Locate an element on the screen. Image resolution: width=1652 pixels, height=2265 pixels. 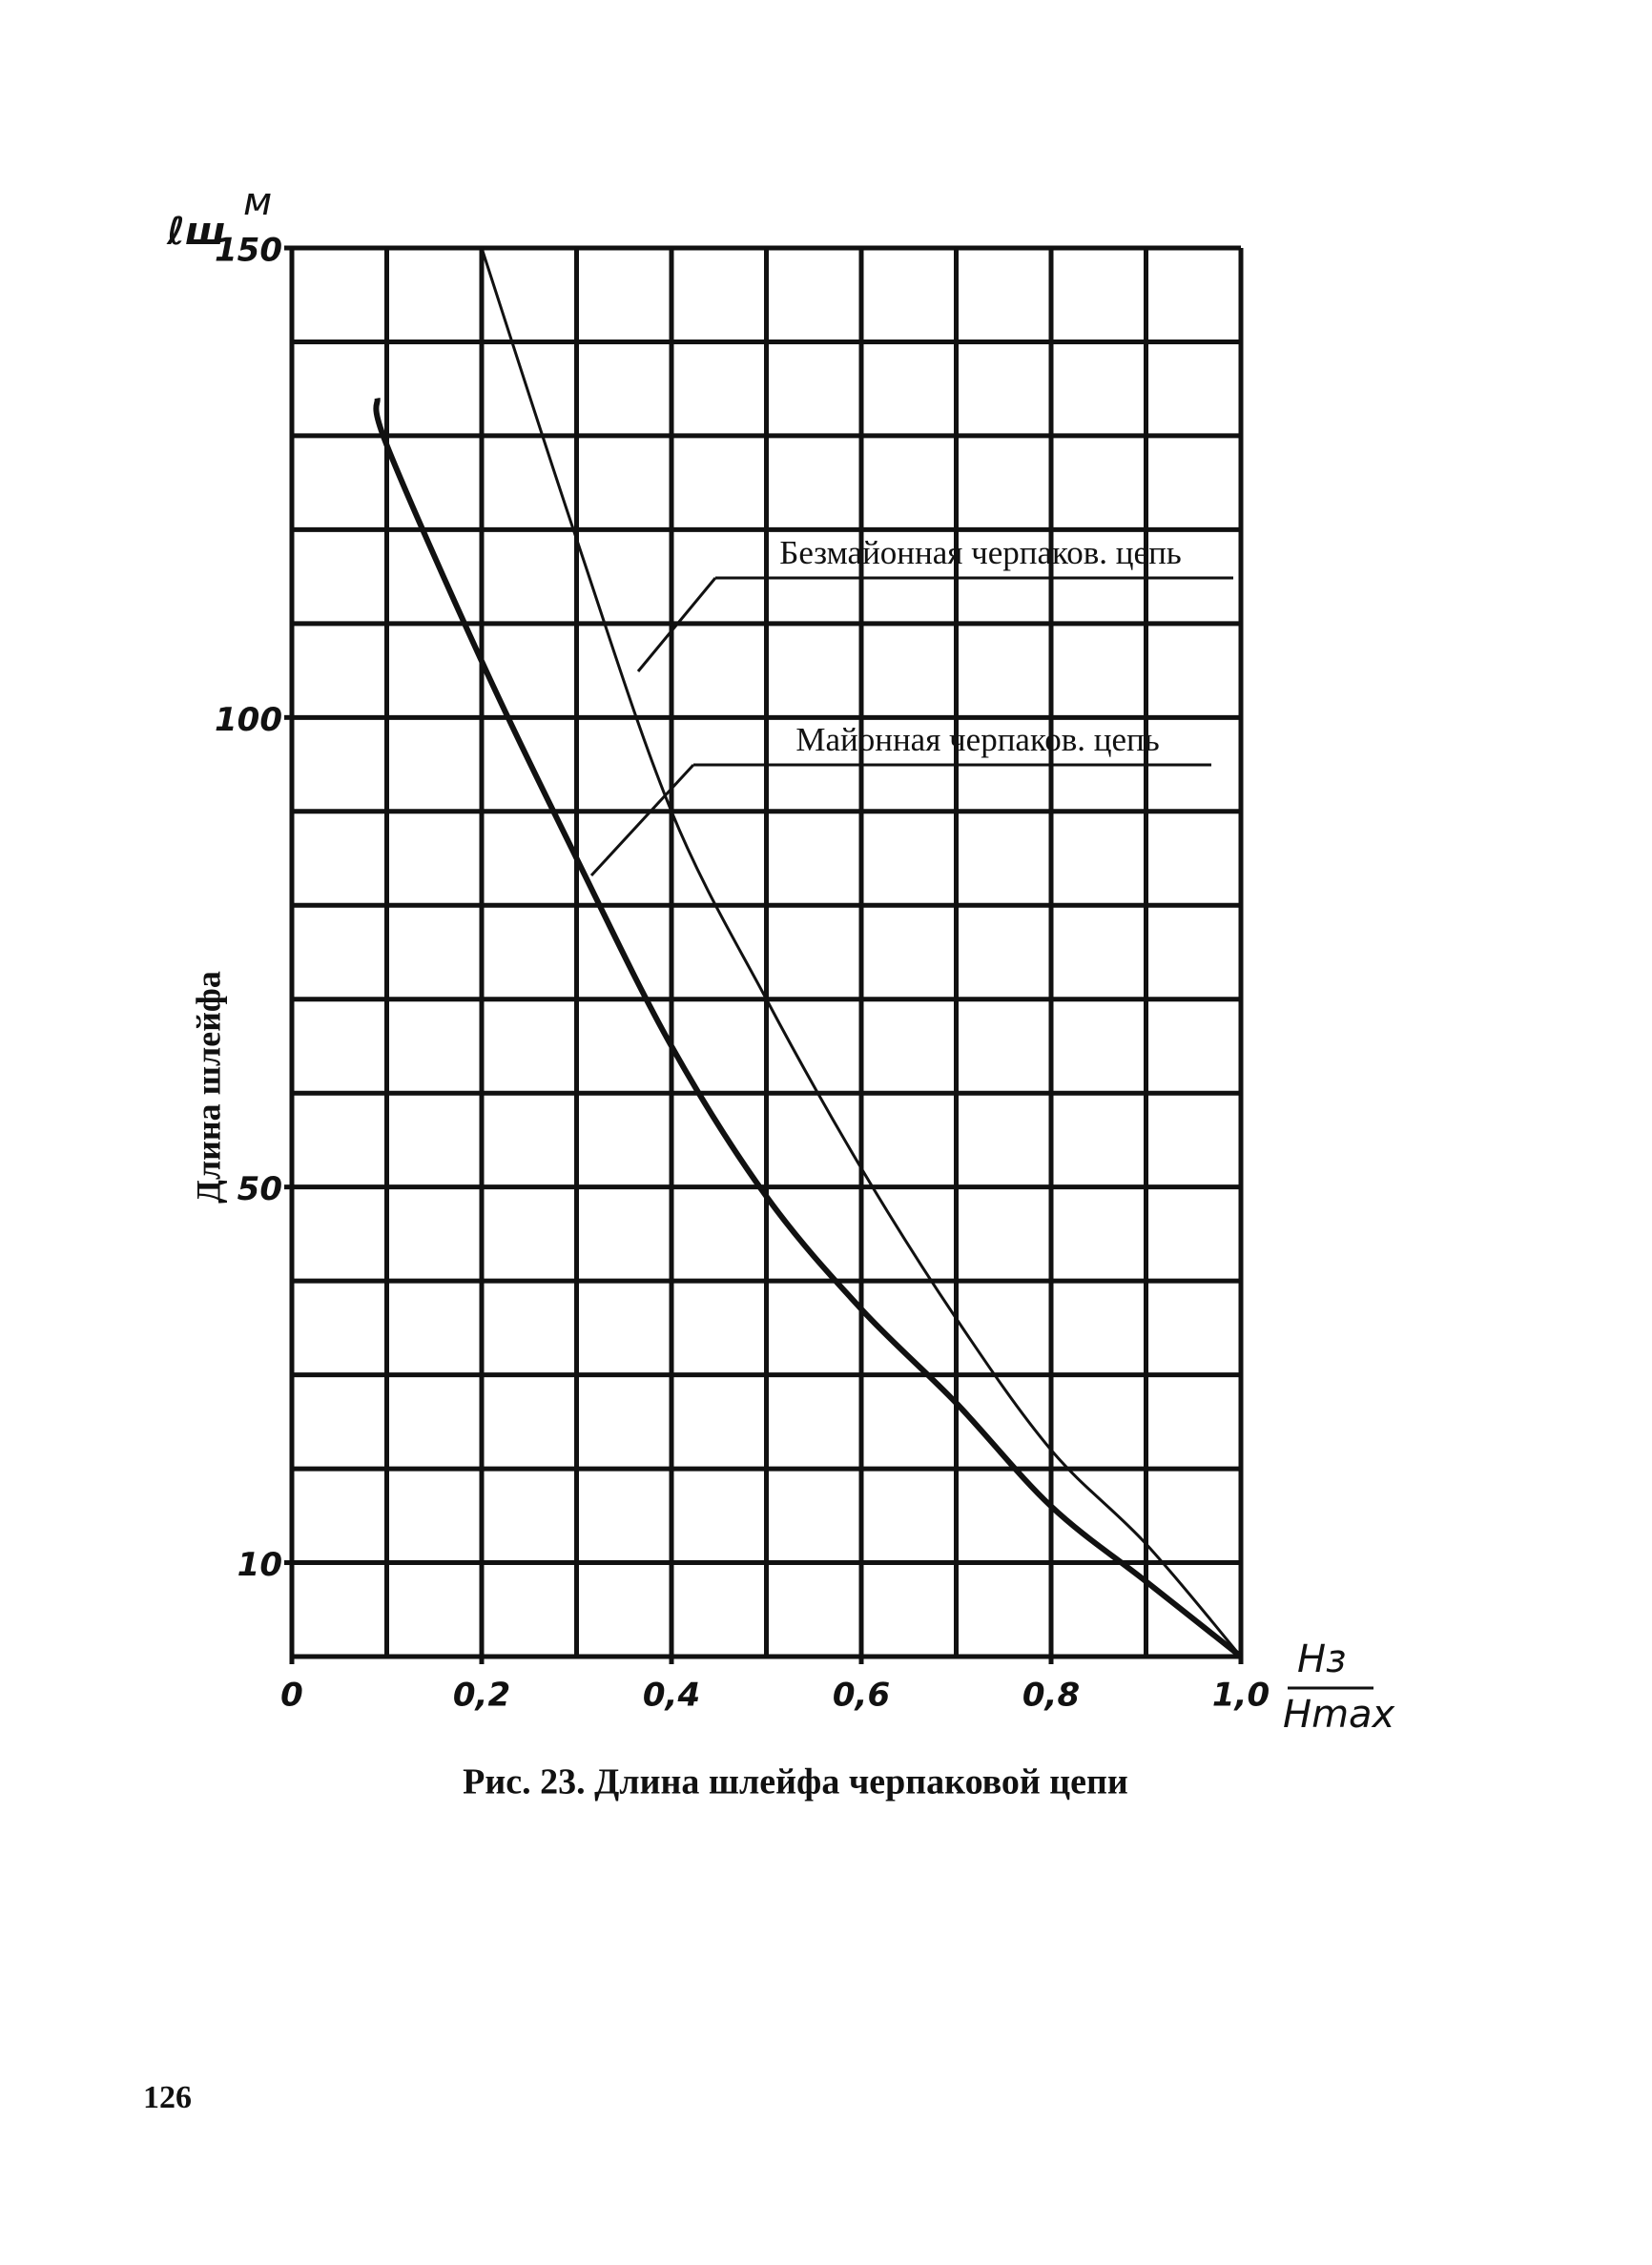
x-tick-label: 0 is located at coordinates (291, 1696).